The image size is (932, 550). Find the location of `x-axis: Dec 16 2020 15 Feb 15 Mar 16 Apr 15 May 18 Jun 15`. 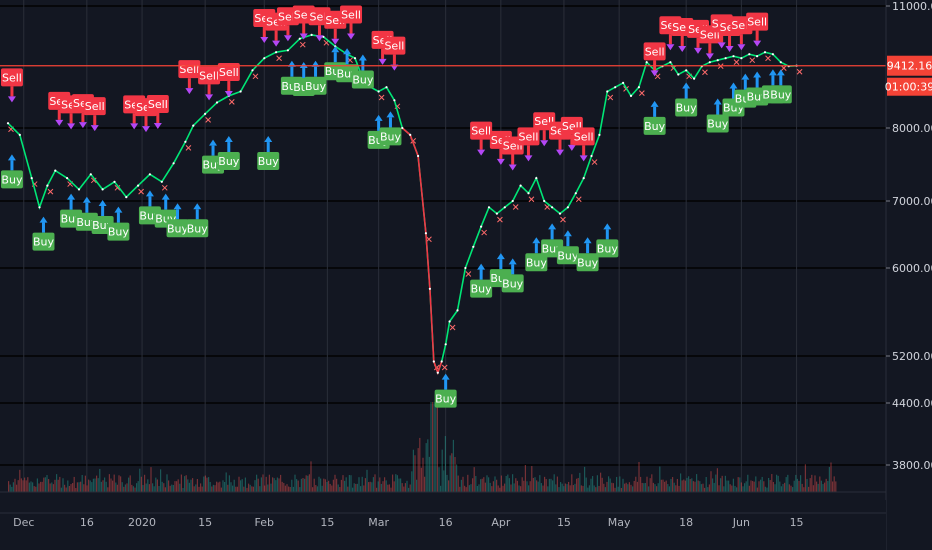

x-axis: Dec 16 2020 15 Feb 15 Mar 16 Apr 15 May 18 Jun 15 is located at coordinates (443, 525).